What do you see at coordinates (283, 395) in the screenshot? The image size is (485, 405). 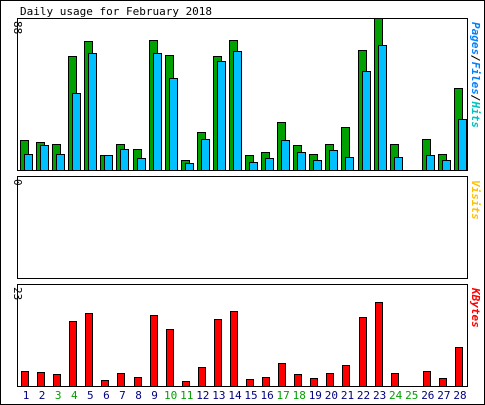 I see `x-tick-label-day-17: 17` at bounding box center [283, 395].